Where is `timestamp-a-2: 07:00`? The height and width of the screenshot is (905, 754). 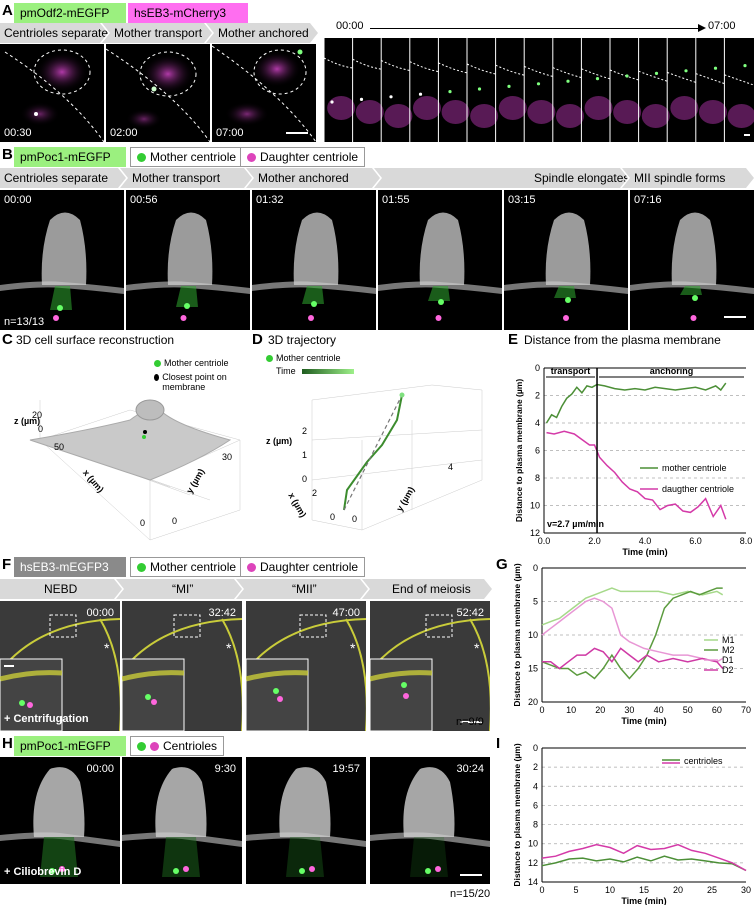 timestamp-a-2: 07:00 is located at coordinates (230, 133).